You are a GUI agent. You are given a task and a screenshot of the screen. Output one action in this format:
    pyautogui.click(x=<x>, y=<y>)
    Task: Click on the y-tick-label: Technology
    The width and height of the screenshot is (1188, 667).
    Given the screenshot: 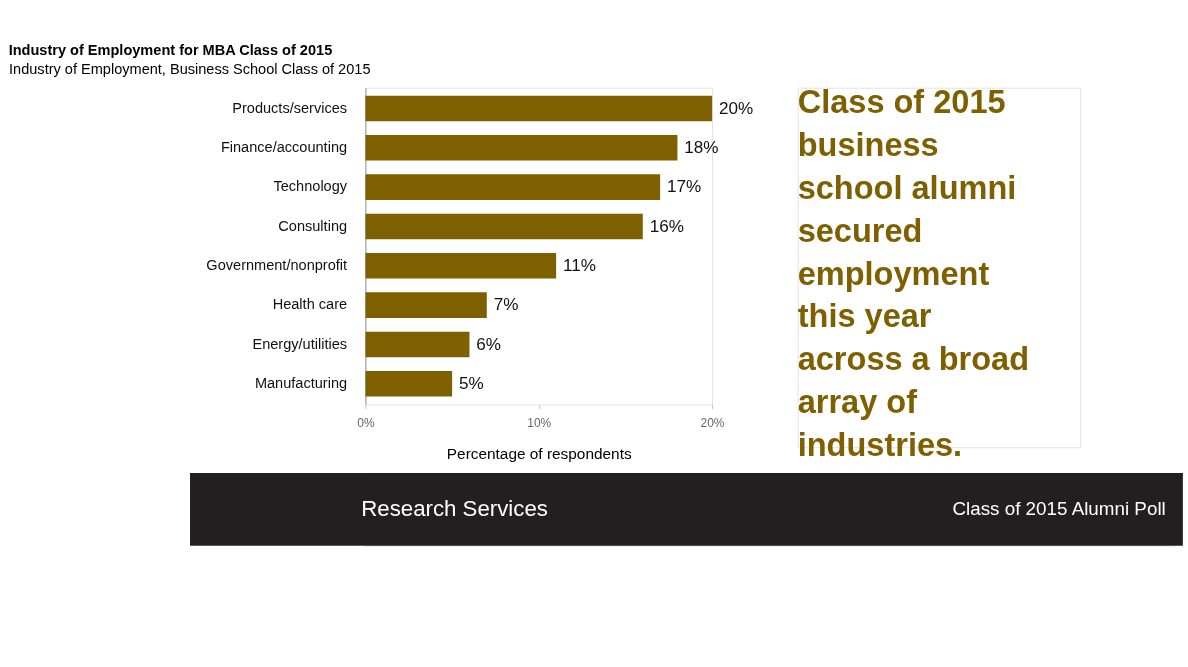 What is the action you would take?
    pyautogui.click(x=310, y=186)
    